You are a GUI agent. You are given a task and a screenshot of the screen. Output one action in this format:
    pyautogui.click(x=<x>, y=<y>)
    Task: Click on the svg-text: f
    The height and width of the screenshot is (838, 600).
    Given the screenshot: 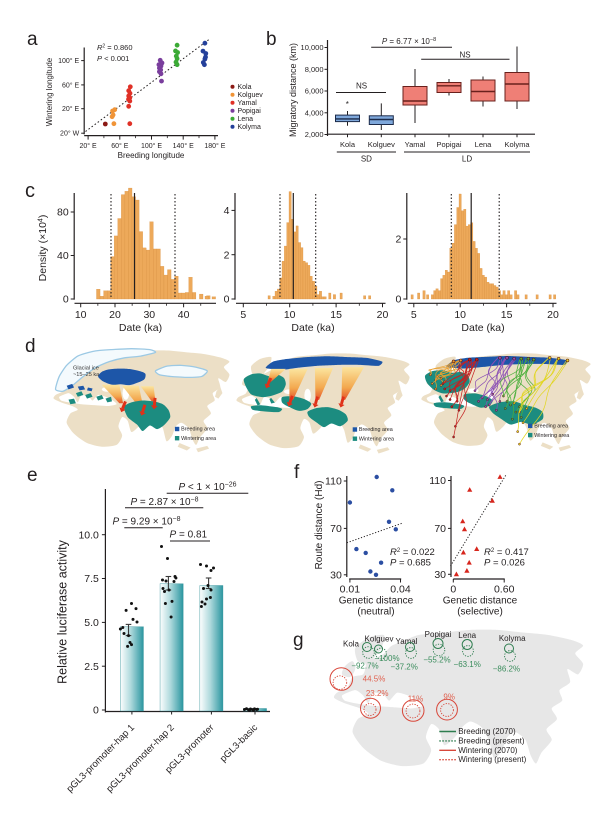 What is the action you would take?
    pyautogui.click(x=297, y=472)
    